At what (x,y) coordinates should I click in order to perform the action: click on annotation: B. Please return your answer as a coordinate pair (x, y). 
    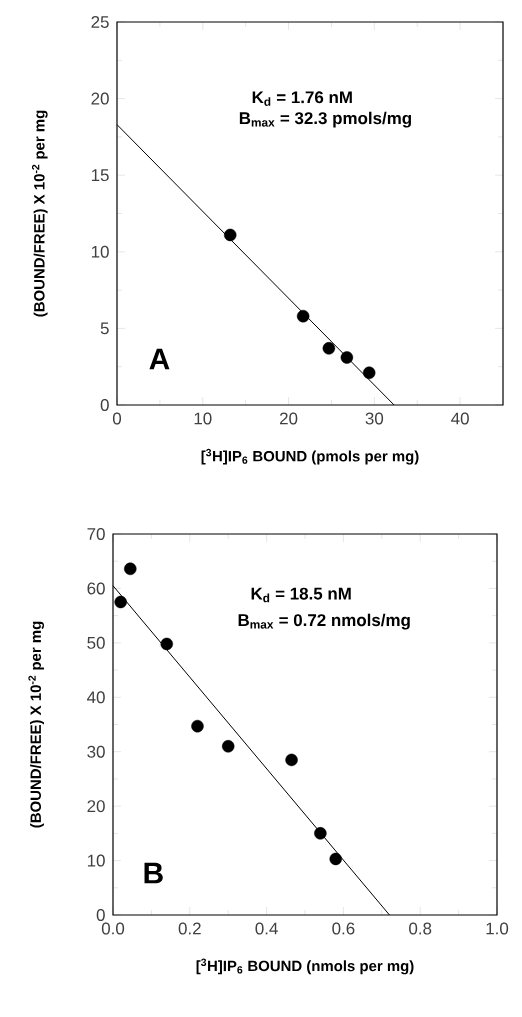
    Looking at the image, I should click on (153, 873).